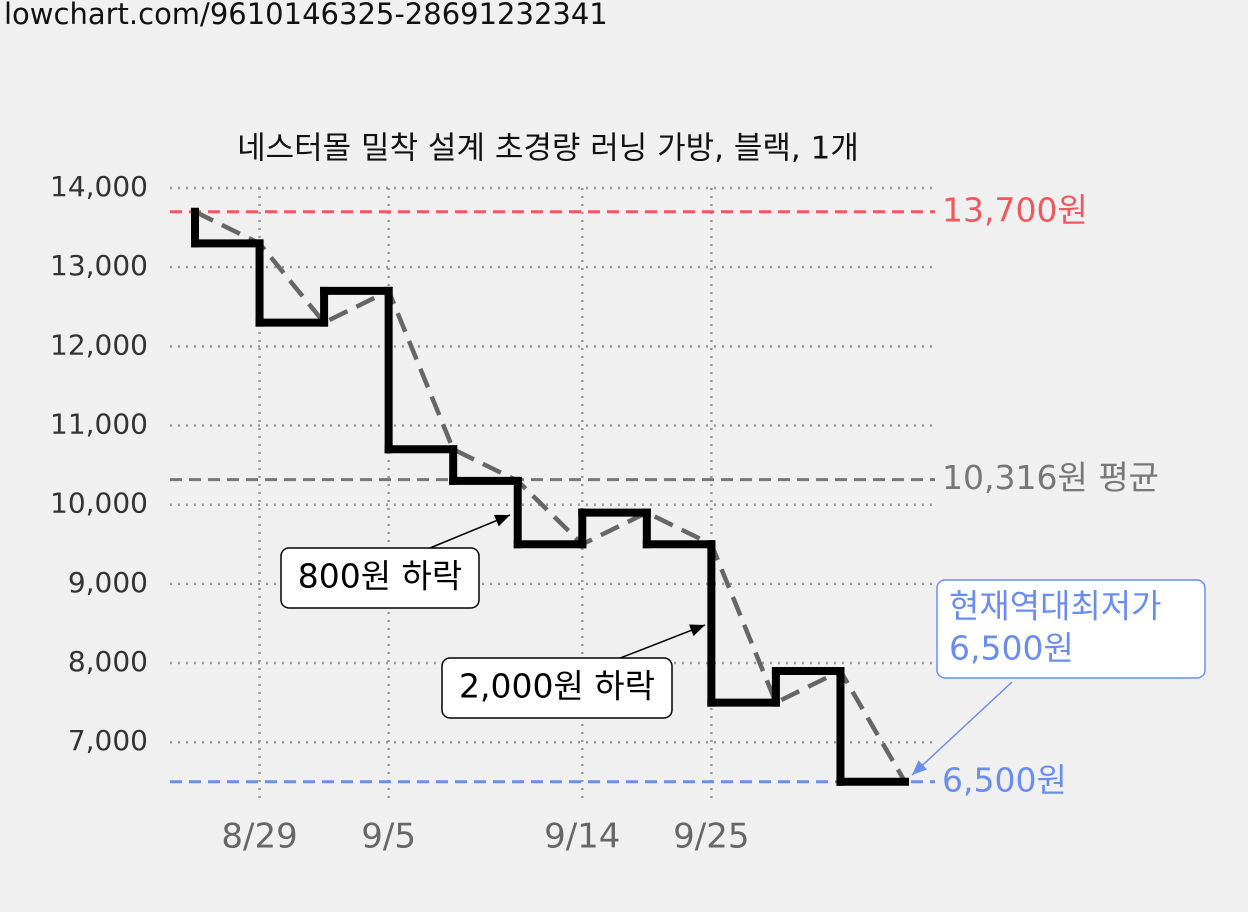 The width and height of the screenshot is (1248, 912). I want to click on x-tick-label: 9/5, so click(388, 837).